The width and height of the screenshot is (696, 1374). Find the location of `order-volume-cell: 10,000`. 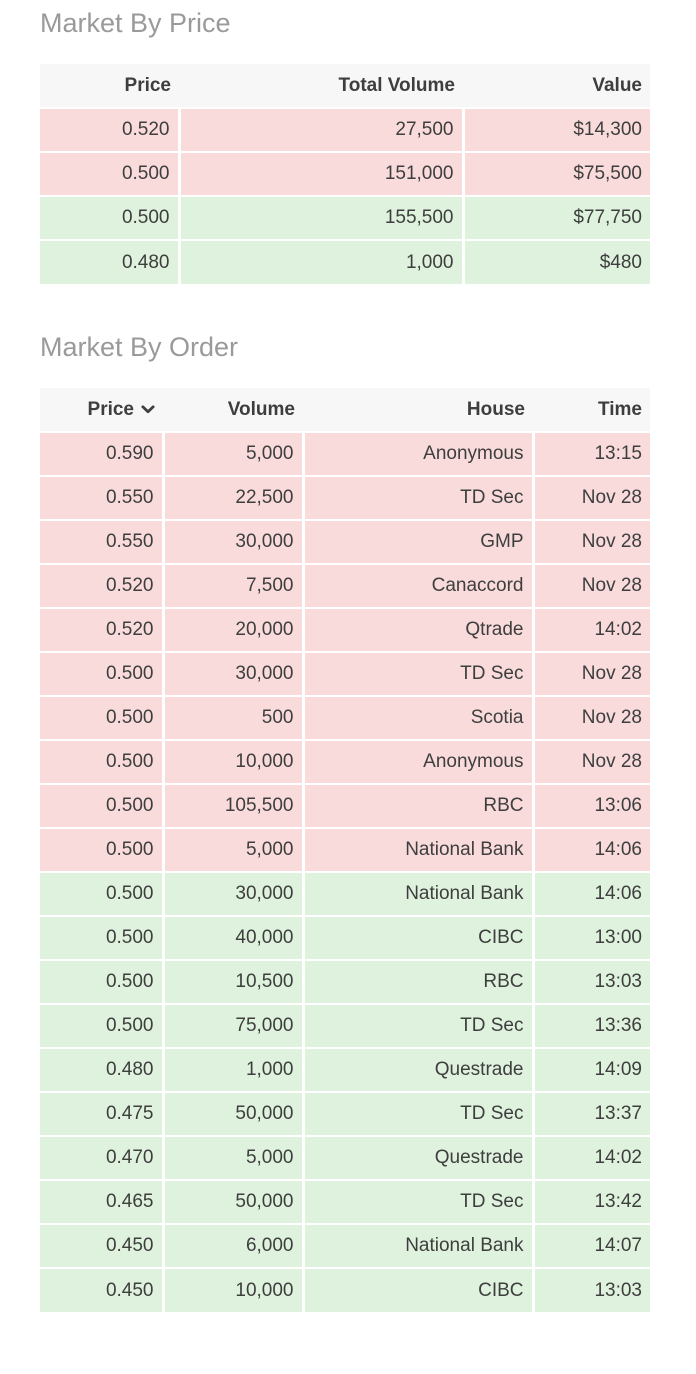

order-volume-cell: 10,000 is located at coordinates (234, 1289).